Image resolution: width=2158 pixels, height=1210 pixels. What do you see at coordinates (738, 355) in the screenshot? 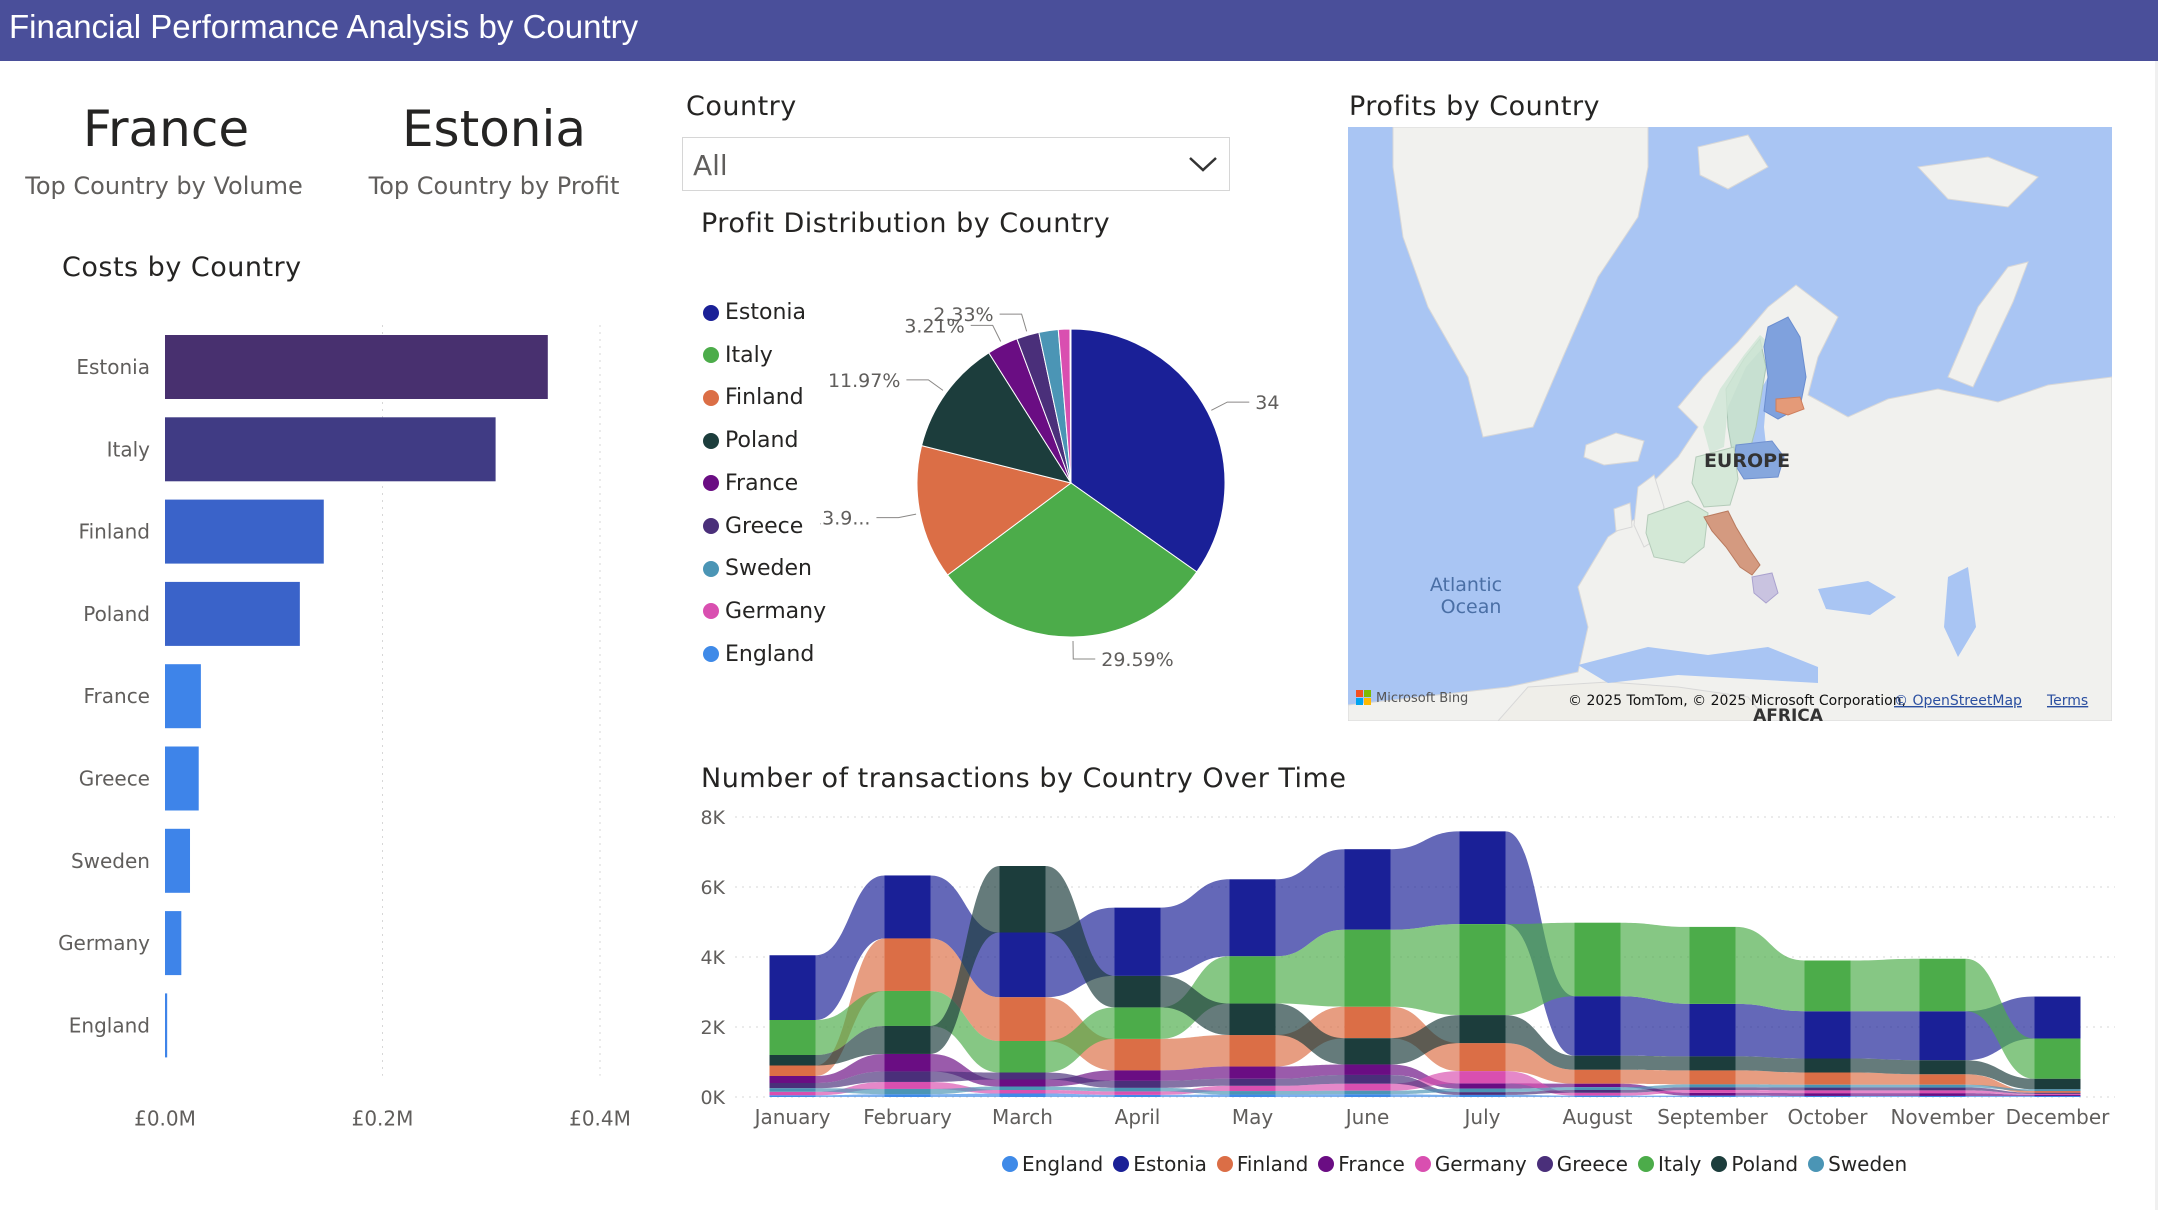
I see `pie-legend-item-italy: Italy` at bounding box center [738, 355].